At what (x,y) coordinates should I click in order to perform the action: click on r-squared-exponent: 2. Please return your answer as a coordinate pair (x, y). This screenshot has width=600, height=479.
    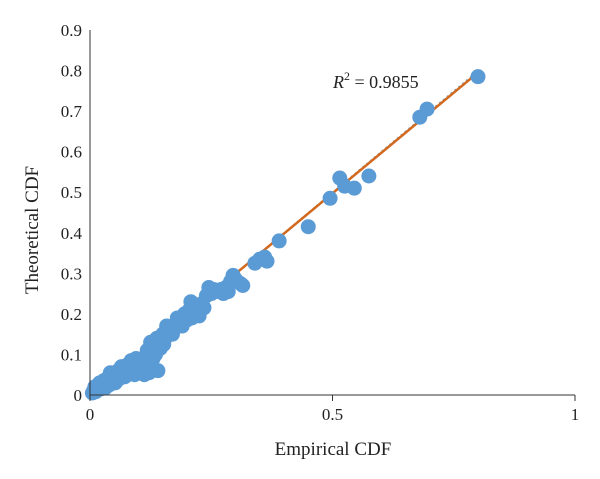
    Looking at the image, I should click on (347, 76).